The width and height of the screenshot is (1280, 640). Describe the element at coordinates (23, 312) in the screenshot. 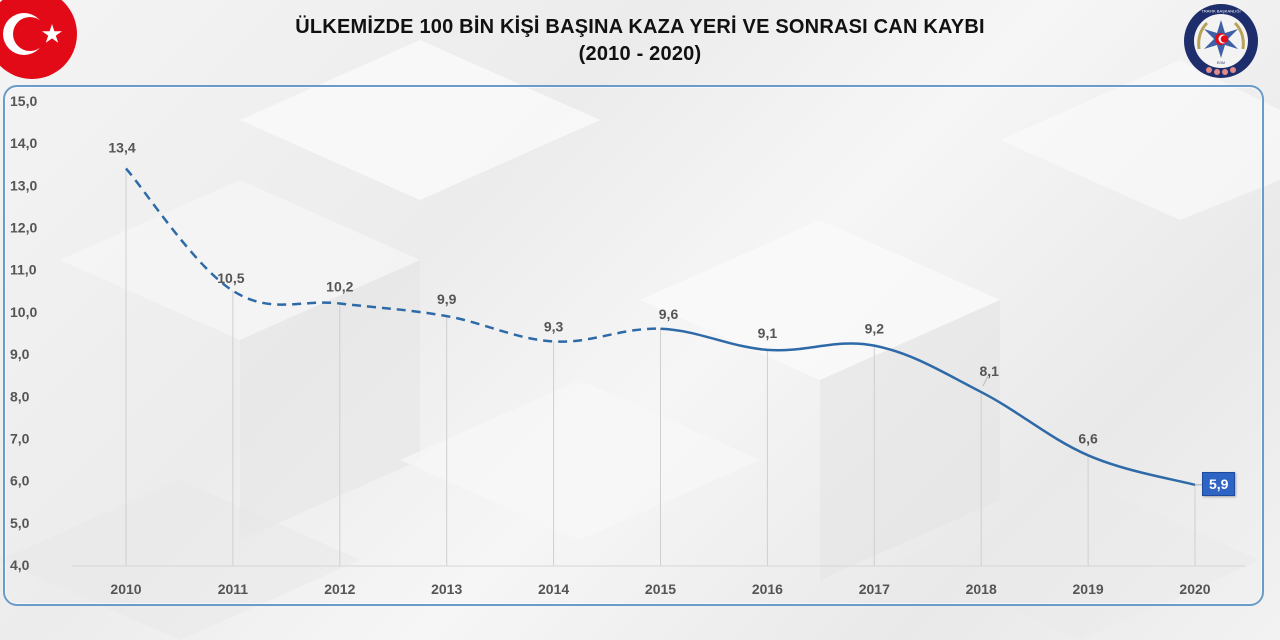

I see `y-tick-label: 10,0` at that location.